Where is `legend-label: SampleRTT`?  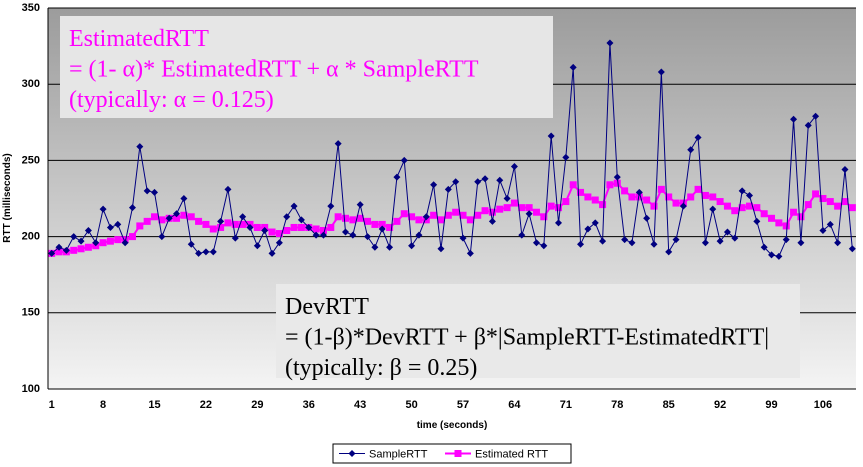 legend-label: SampleRTT is located at coordinates (398, 455).